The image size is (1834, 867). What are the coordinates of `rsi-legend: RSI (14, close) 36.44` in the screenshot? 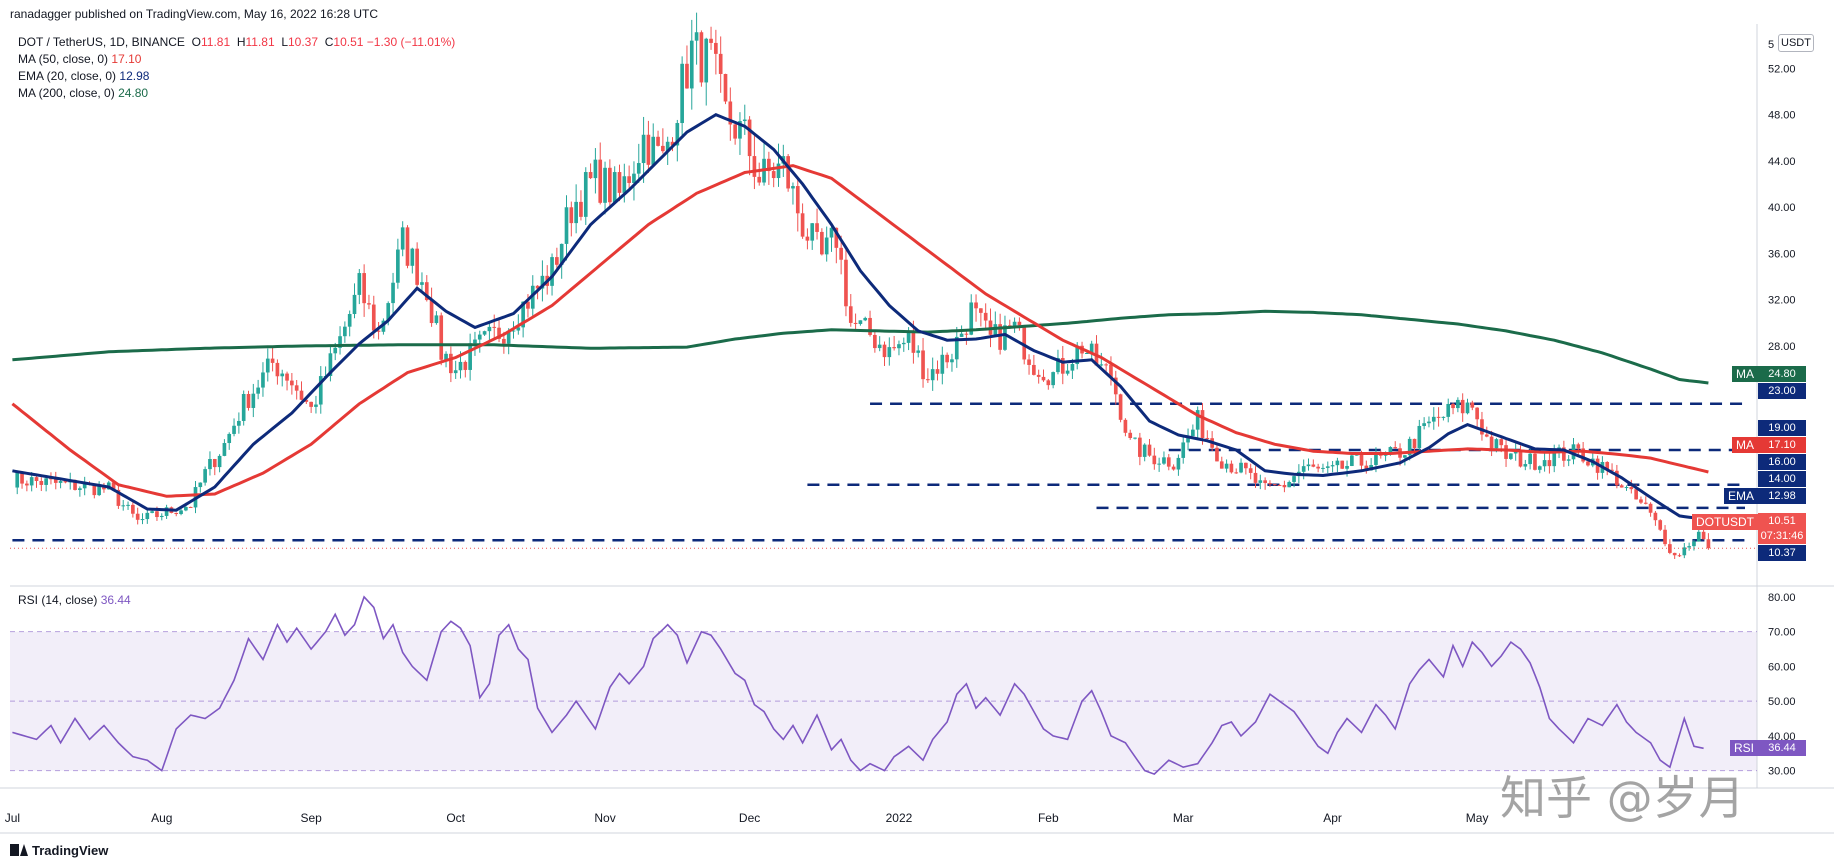 It's located at (74, 600).